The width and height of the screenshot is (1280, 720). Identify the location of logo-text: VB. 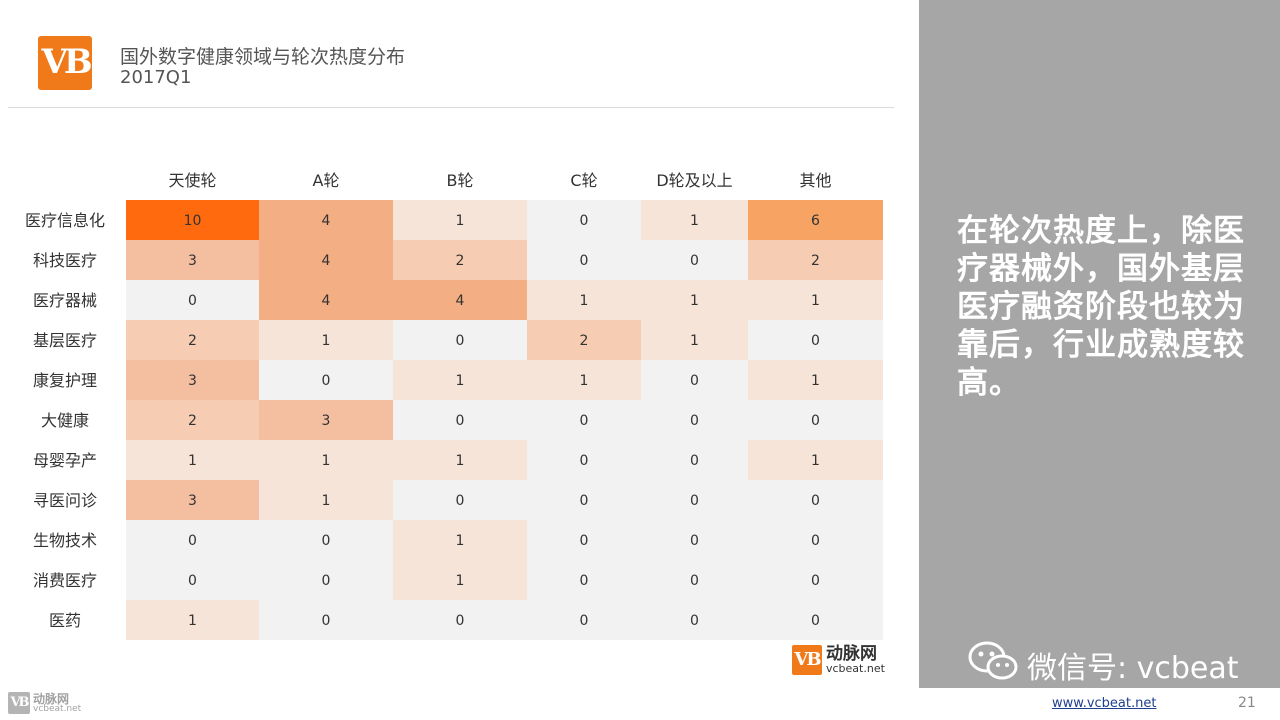
(66, 62).